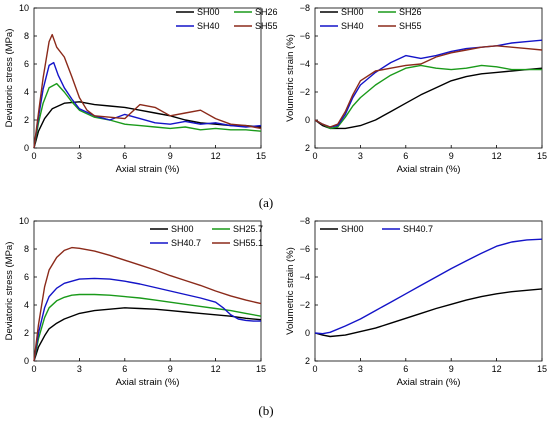 This screenshot has height=424, width=550. Describe the element at coordinates (248, 229) in the screenshot. I see `legend-label: SH25.7` at that location.